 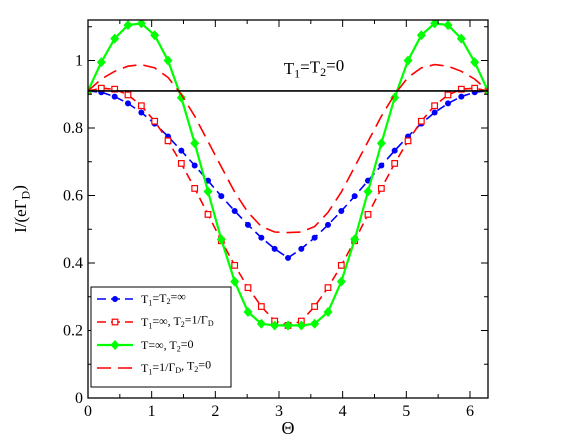 I want to click on x-axis-label: Θ, so click(x=288, y=428).